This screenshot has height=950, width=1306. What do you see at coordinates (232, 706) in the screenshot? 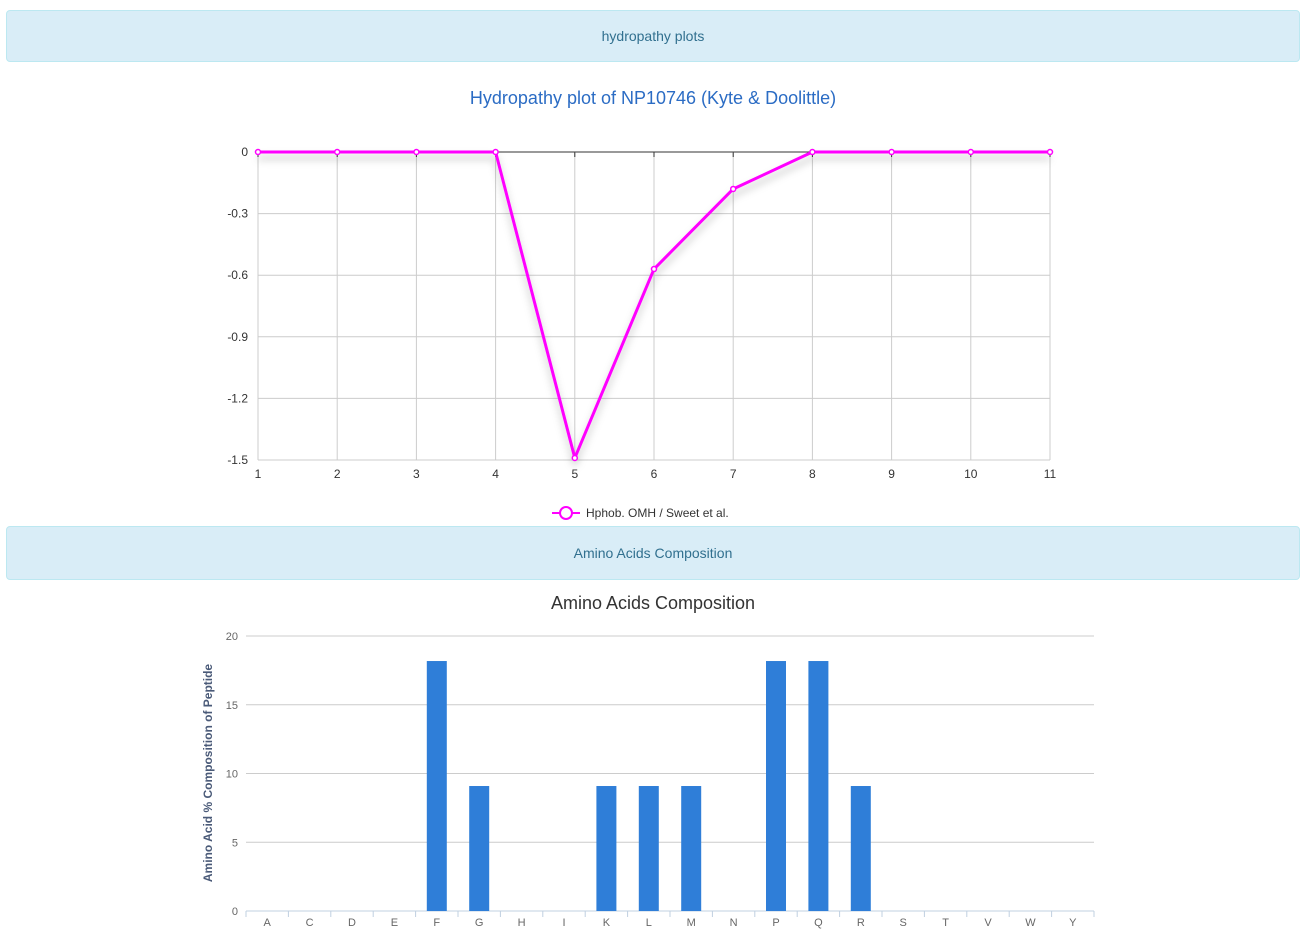
I see `y-tick-label: 15` at bounding box center [232, 706].